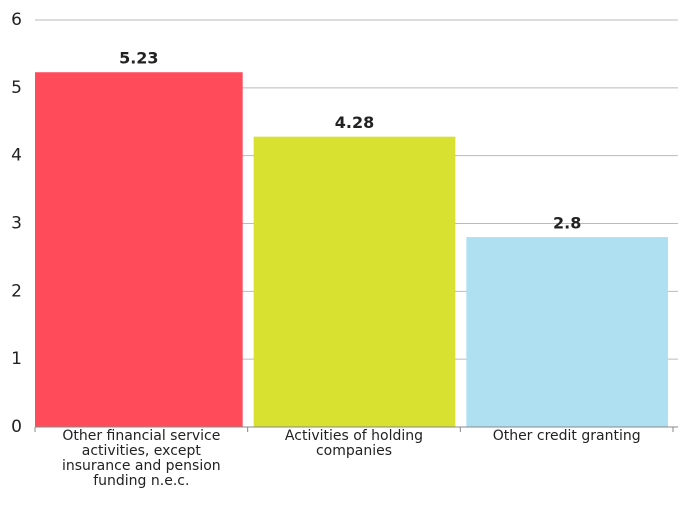 The image size is (680, 515). Describe the element at coordinates (567, 332) in the screenshot. I see `bar` at that location.